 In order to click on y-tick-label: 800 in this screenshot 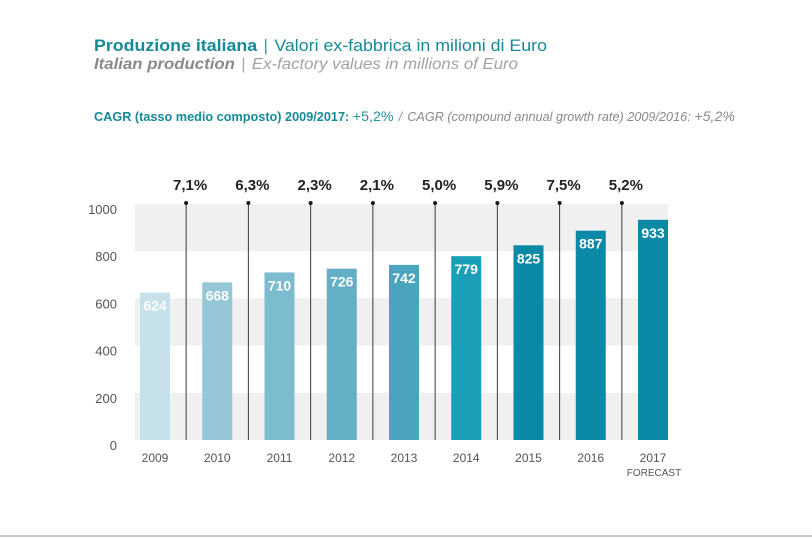, I will do `click(106, 256)`.